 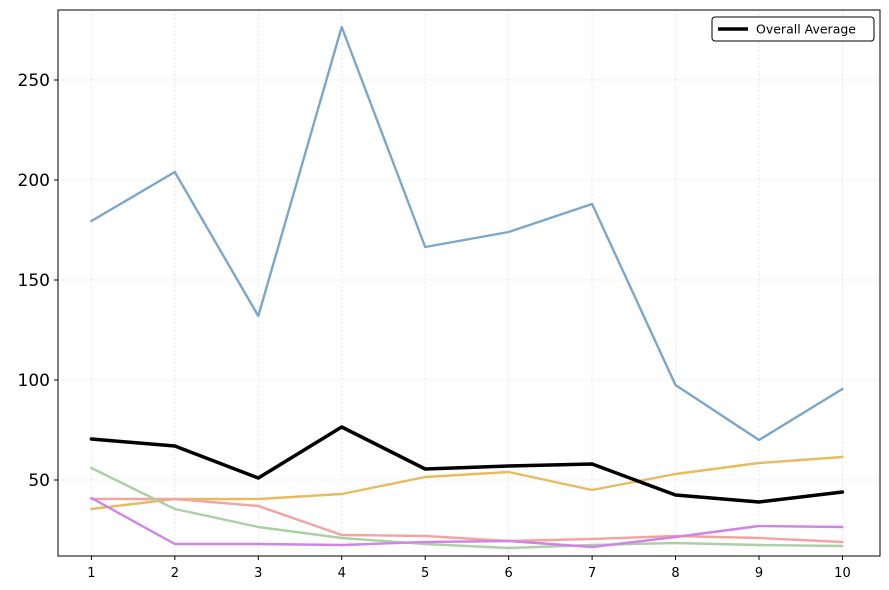 I want to click on legend-label-overall-average: Overall Average, so click(x=806, y=29).